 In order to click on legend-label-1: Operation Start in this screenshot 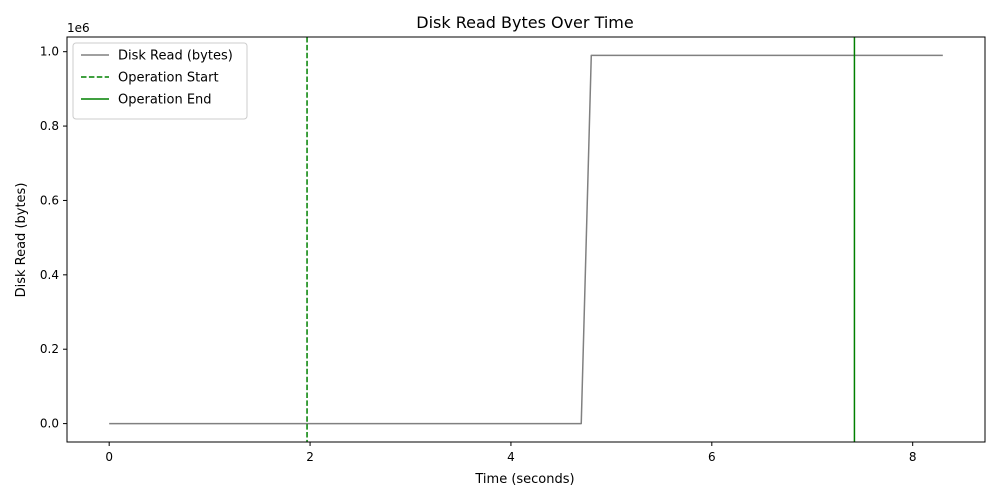, I will do `click(168, 78)`.